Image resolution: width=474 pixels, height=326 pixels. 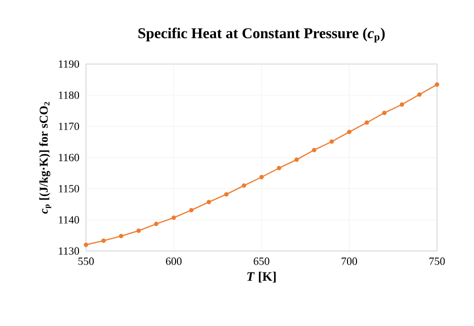 What do you see at coordinates (45, 158) in the screenshot?
I see `y-axis-title: c$_{p}$ [(J/kg·K)] for sCO$_{2}$` at bounding box center [45, 158].